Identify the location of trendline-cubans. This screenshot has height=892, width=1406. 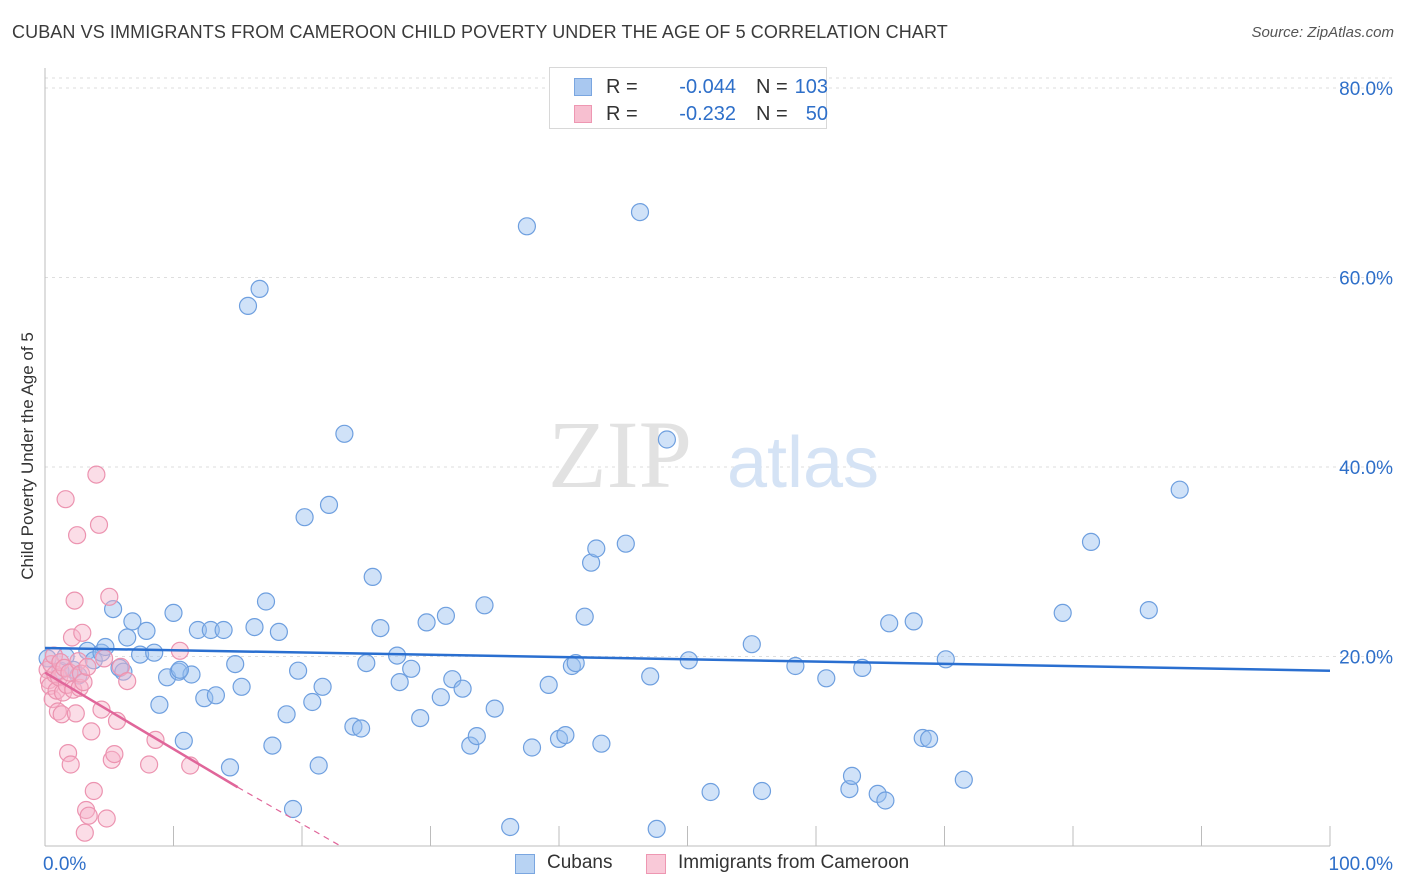
(687, 659).